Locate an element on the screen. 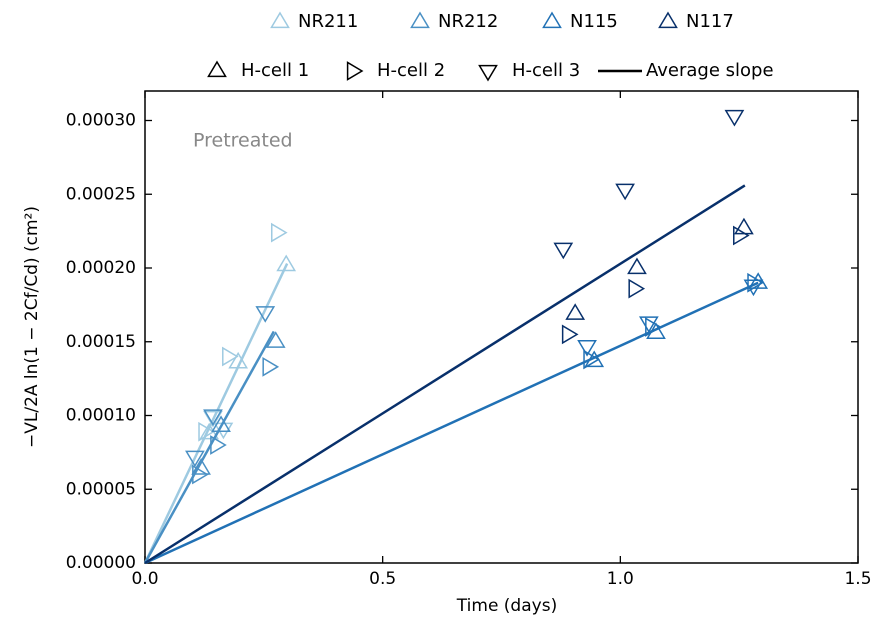 The width and height of the screenshot is (875, 617). annotation: Pretreated is located at coordinates (243, 141).